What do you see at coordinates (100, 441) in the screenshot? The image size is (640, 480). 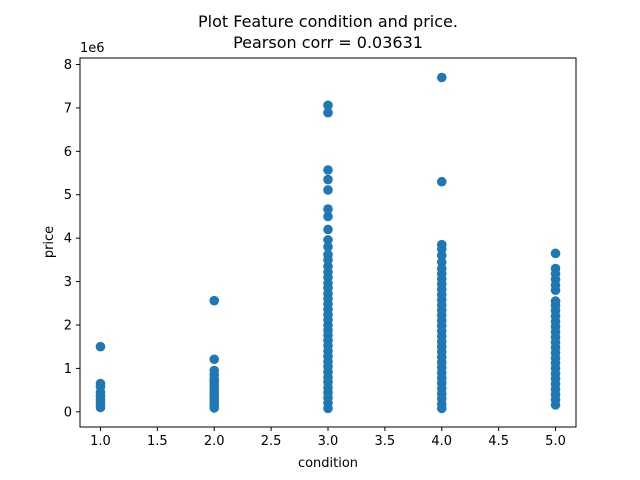 I see `x-tick-label: 1.0` at bounding box center [100, 441].